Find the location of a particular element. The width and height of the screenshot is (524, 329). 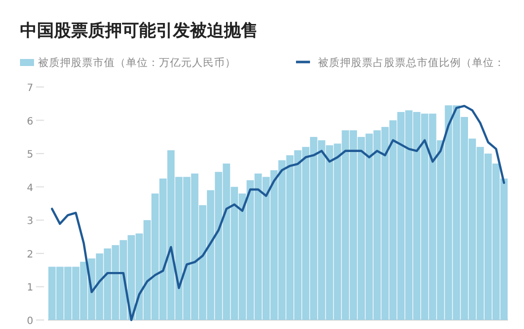

y-tick-label: 0 is located at coordinates (30, 321).